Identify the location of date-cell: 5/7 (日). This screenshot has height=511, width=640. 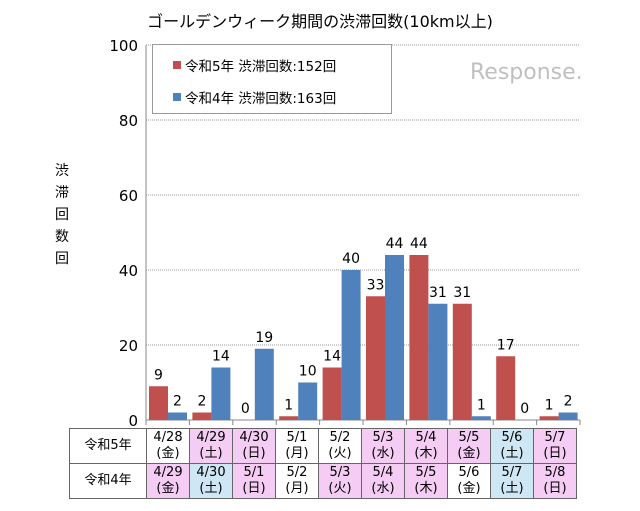
(555, 446).